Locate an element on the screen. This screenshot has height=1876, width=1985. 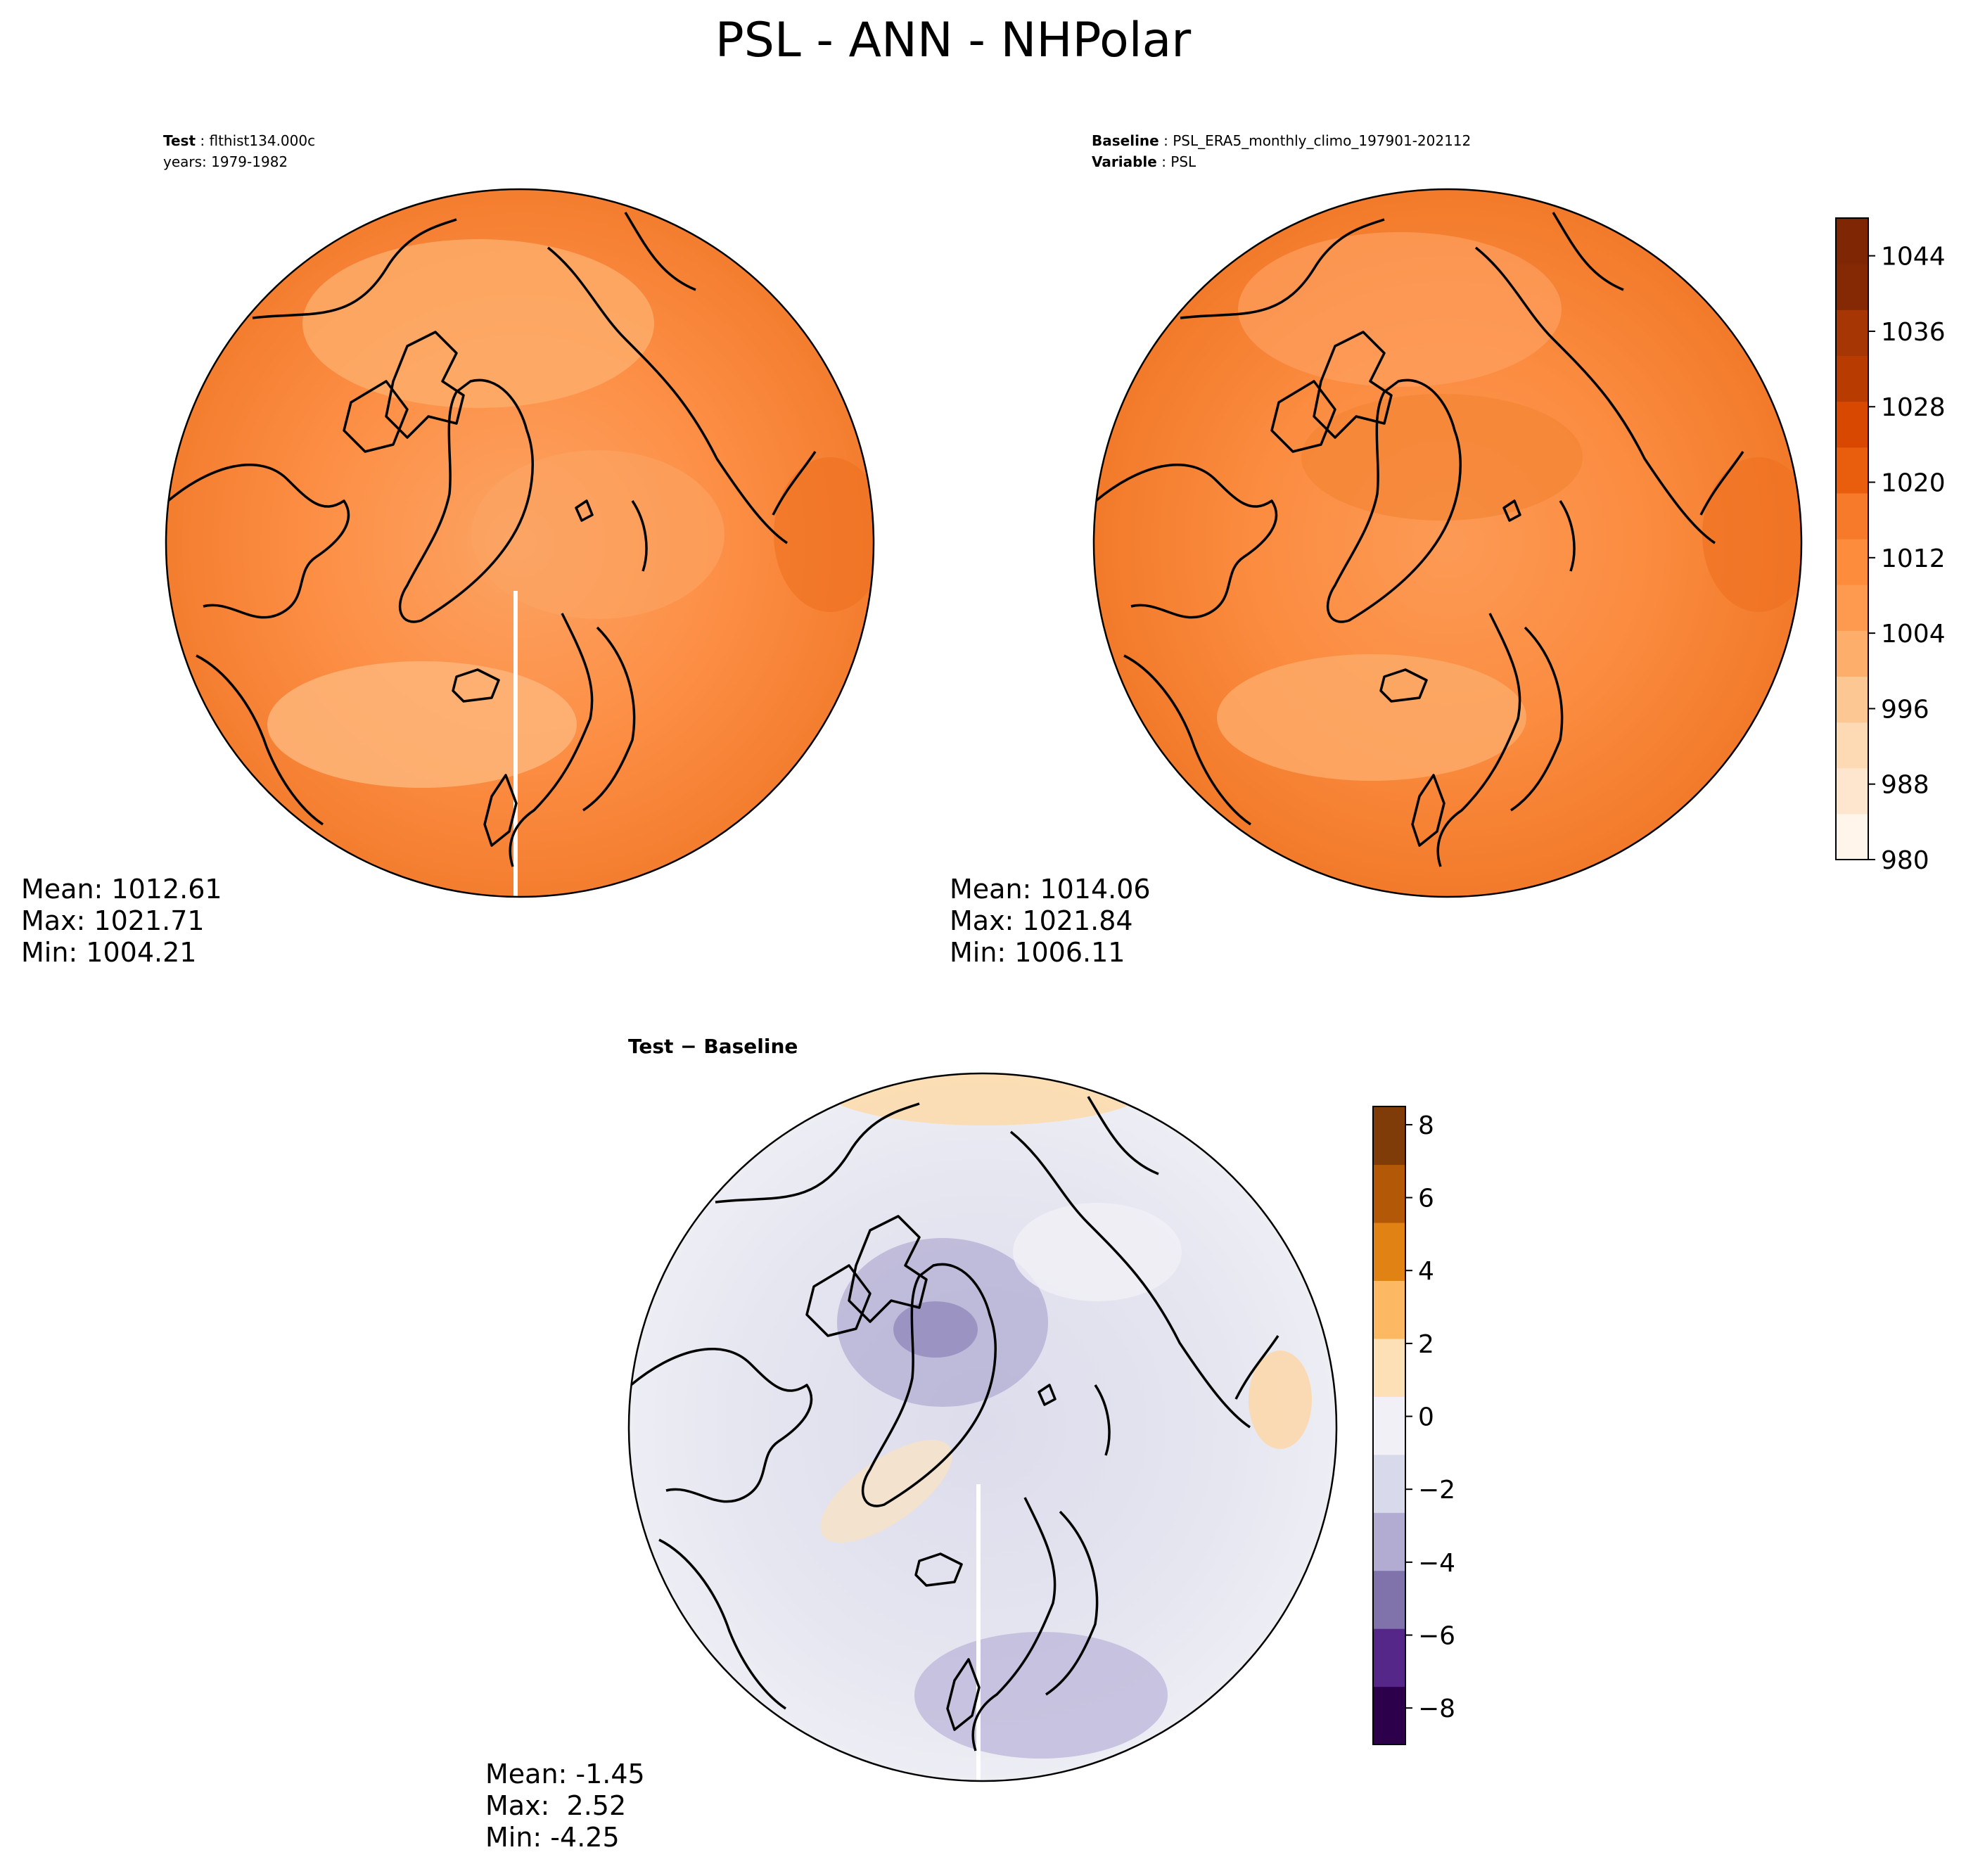
colorbar-diff-tick-label: −6 is located at coordinates (1436, 1636).